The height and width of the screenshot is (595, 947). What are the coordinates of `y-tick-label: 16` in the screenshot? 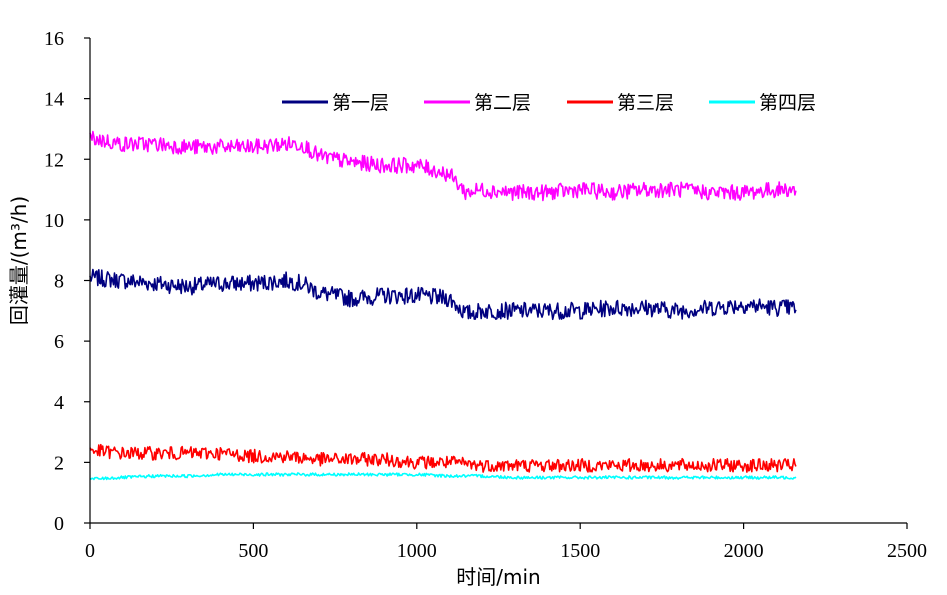 It's located at (54, 39).